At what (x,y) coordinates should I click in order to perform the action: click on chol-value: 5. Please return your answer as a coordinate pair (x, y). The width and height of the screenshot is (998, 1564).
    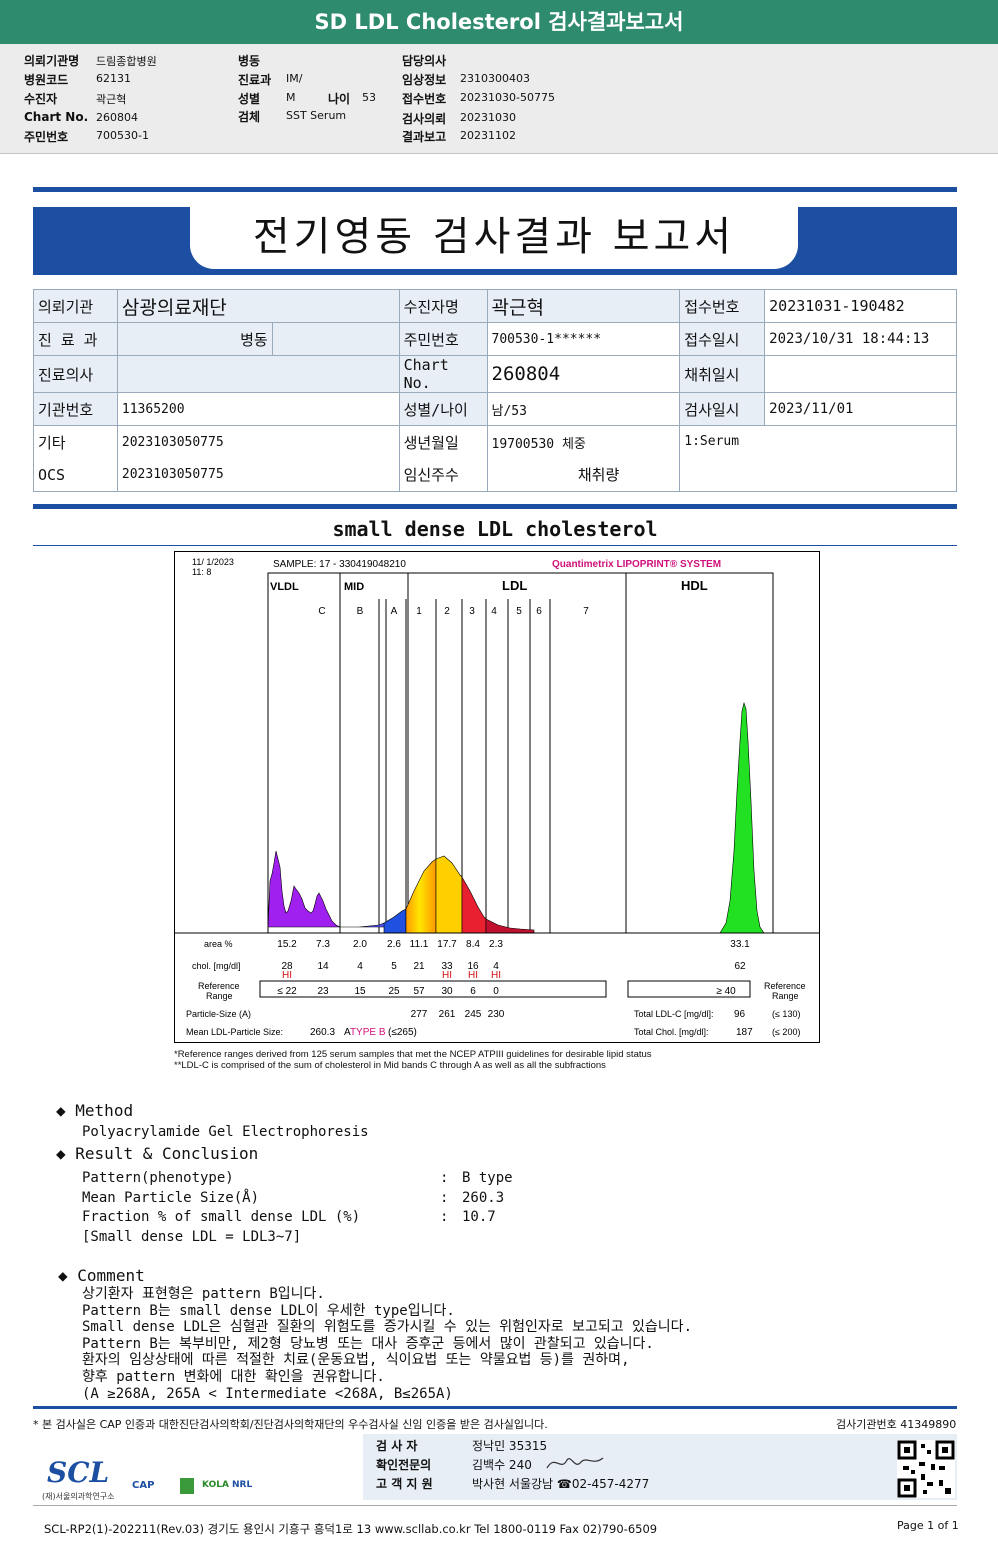
    Looking at the image, I should click on (394, 966).